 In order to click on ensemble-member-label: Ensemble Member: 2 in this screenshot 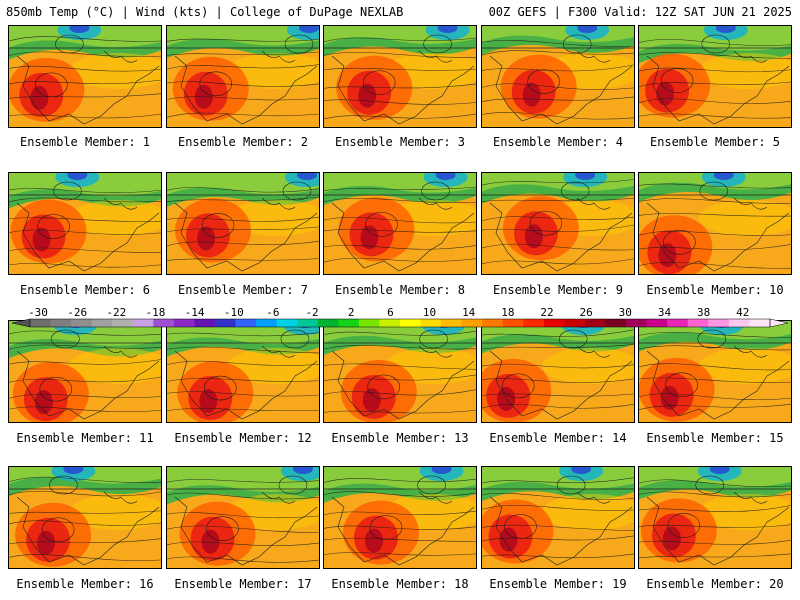, I will do `click(243, 142)`.